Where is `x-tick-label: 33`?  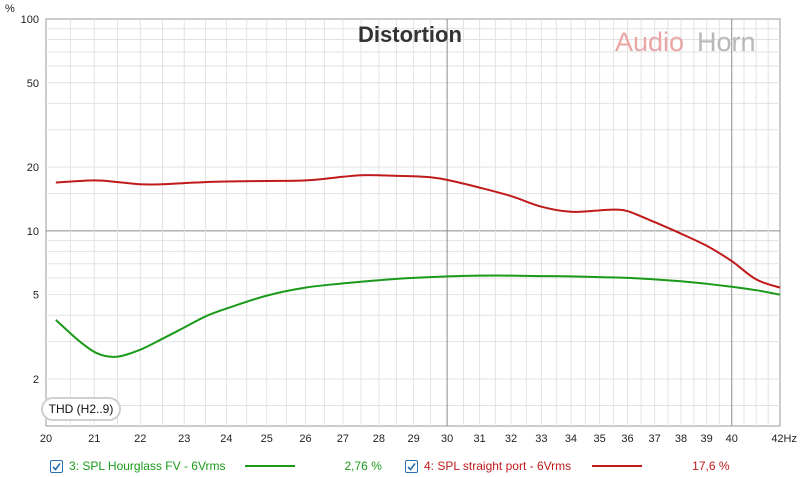 x-tick-label: 33 is located at coordinates (541, 439).